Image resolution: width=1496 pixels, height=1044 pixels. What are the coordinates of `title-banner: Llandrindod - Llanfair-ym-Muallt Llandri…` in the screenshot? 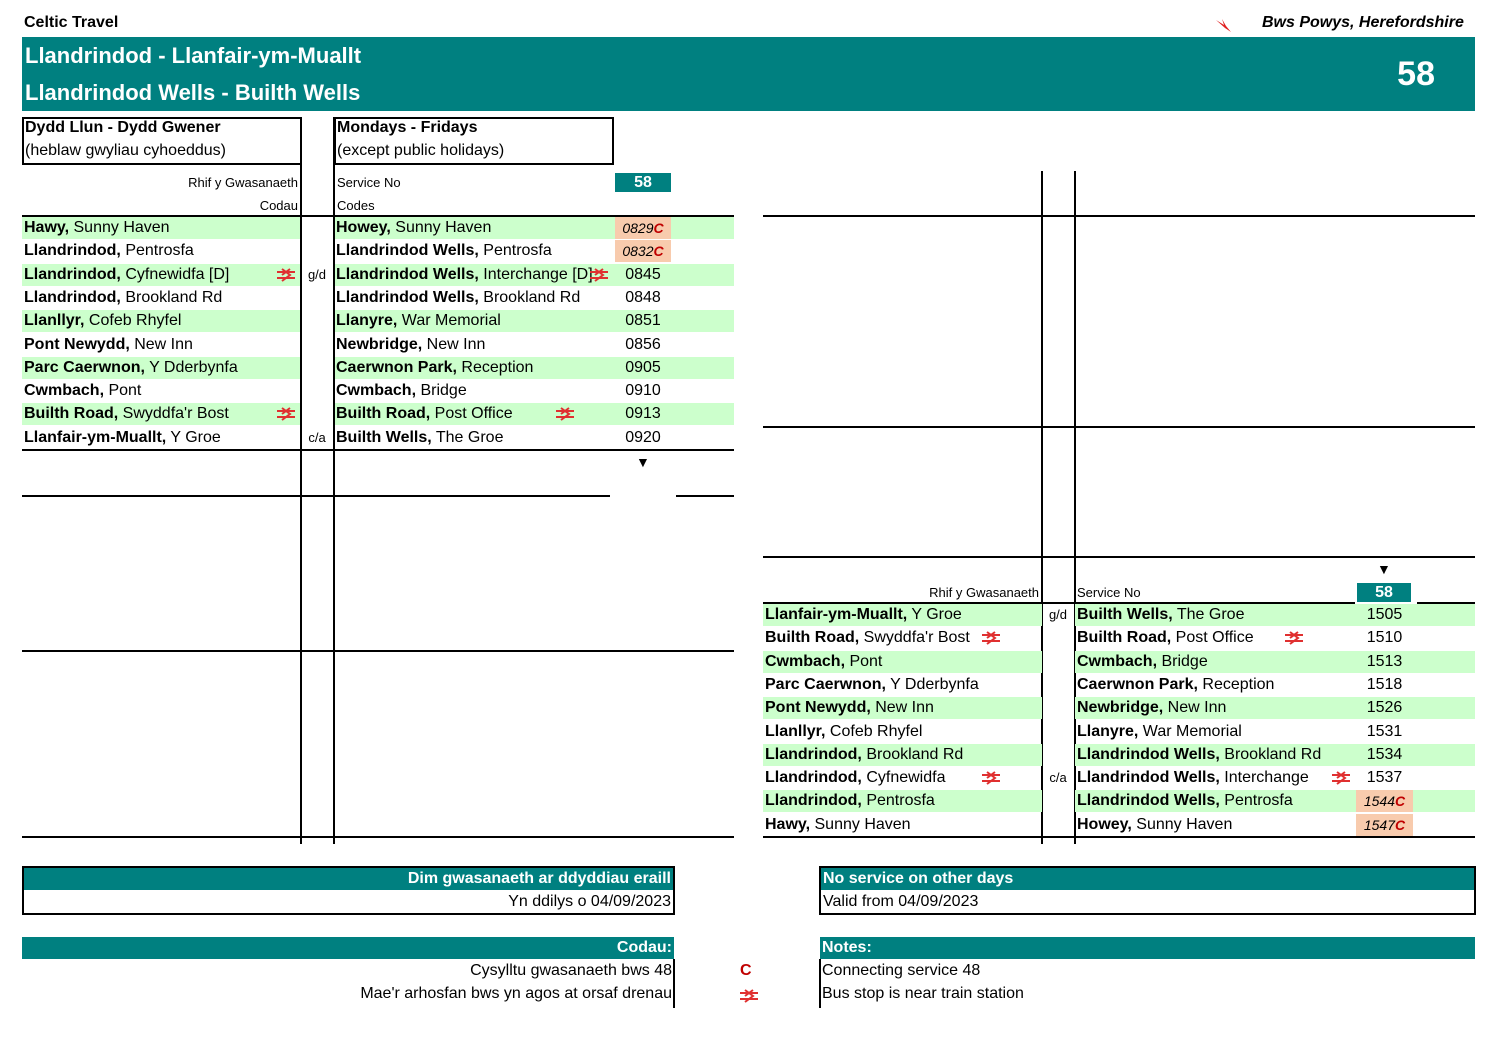 It's located at (748, 74).